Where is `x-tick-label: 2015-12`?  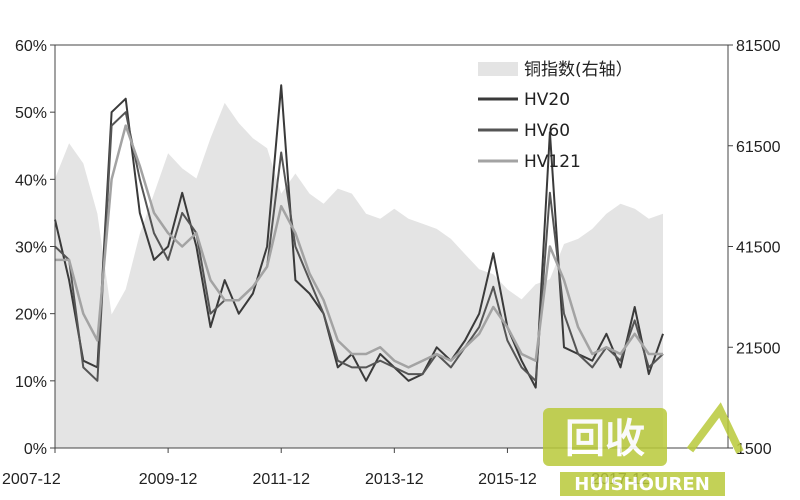
x-tick-label: 2015-12 is located at coordinates (507, 479).